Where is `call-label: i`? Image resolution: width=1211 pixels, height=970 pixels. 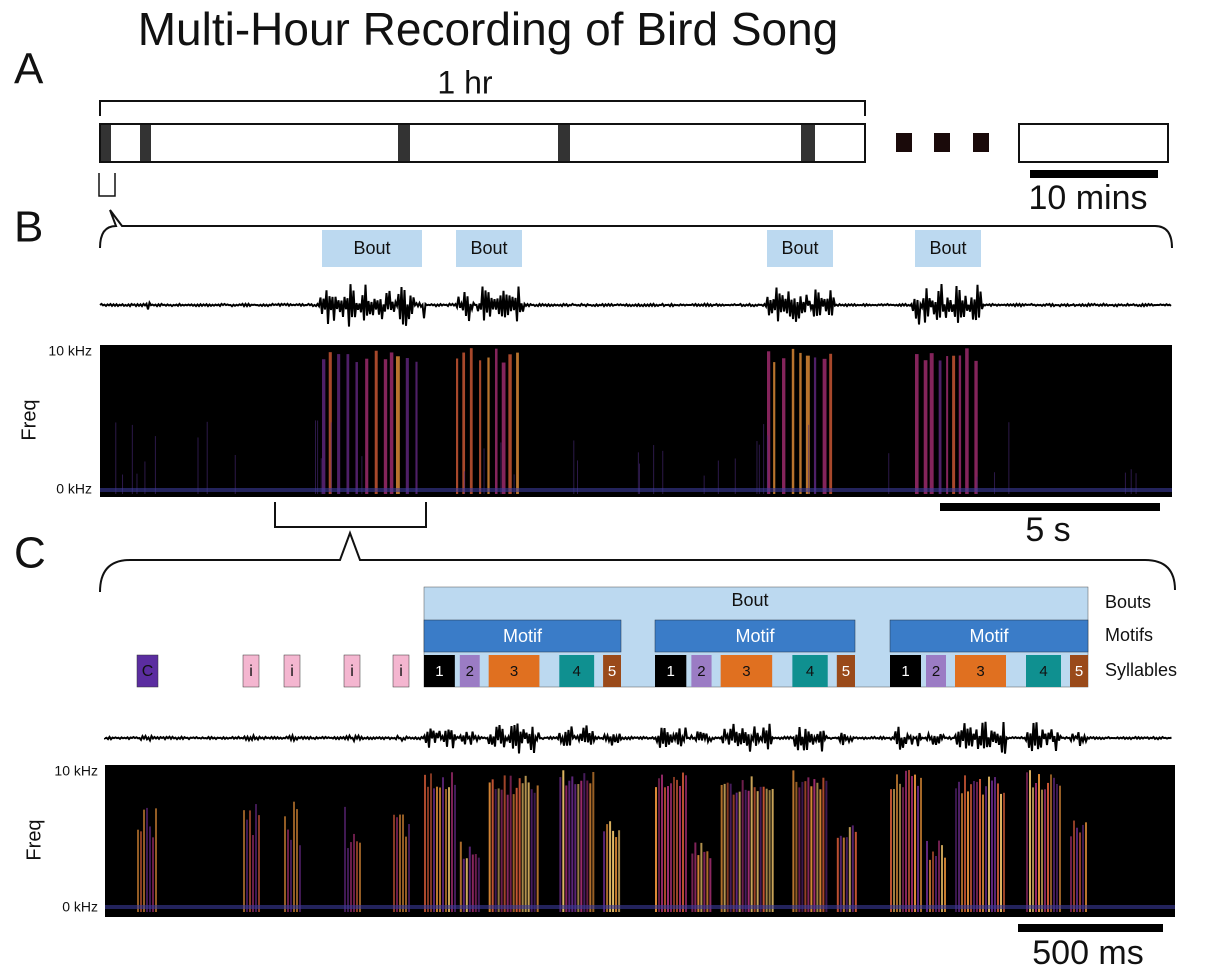 call-label: i is located at coordinates (401, 671).